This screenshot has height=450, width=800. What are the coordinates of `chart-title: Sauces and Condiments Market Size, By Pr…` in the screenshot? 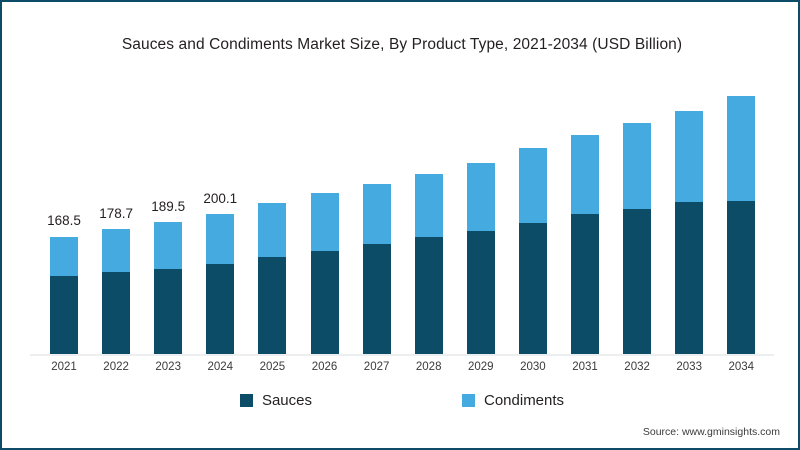 It's located at (402, 44).